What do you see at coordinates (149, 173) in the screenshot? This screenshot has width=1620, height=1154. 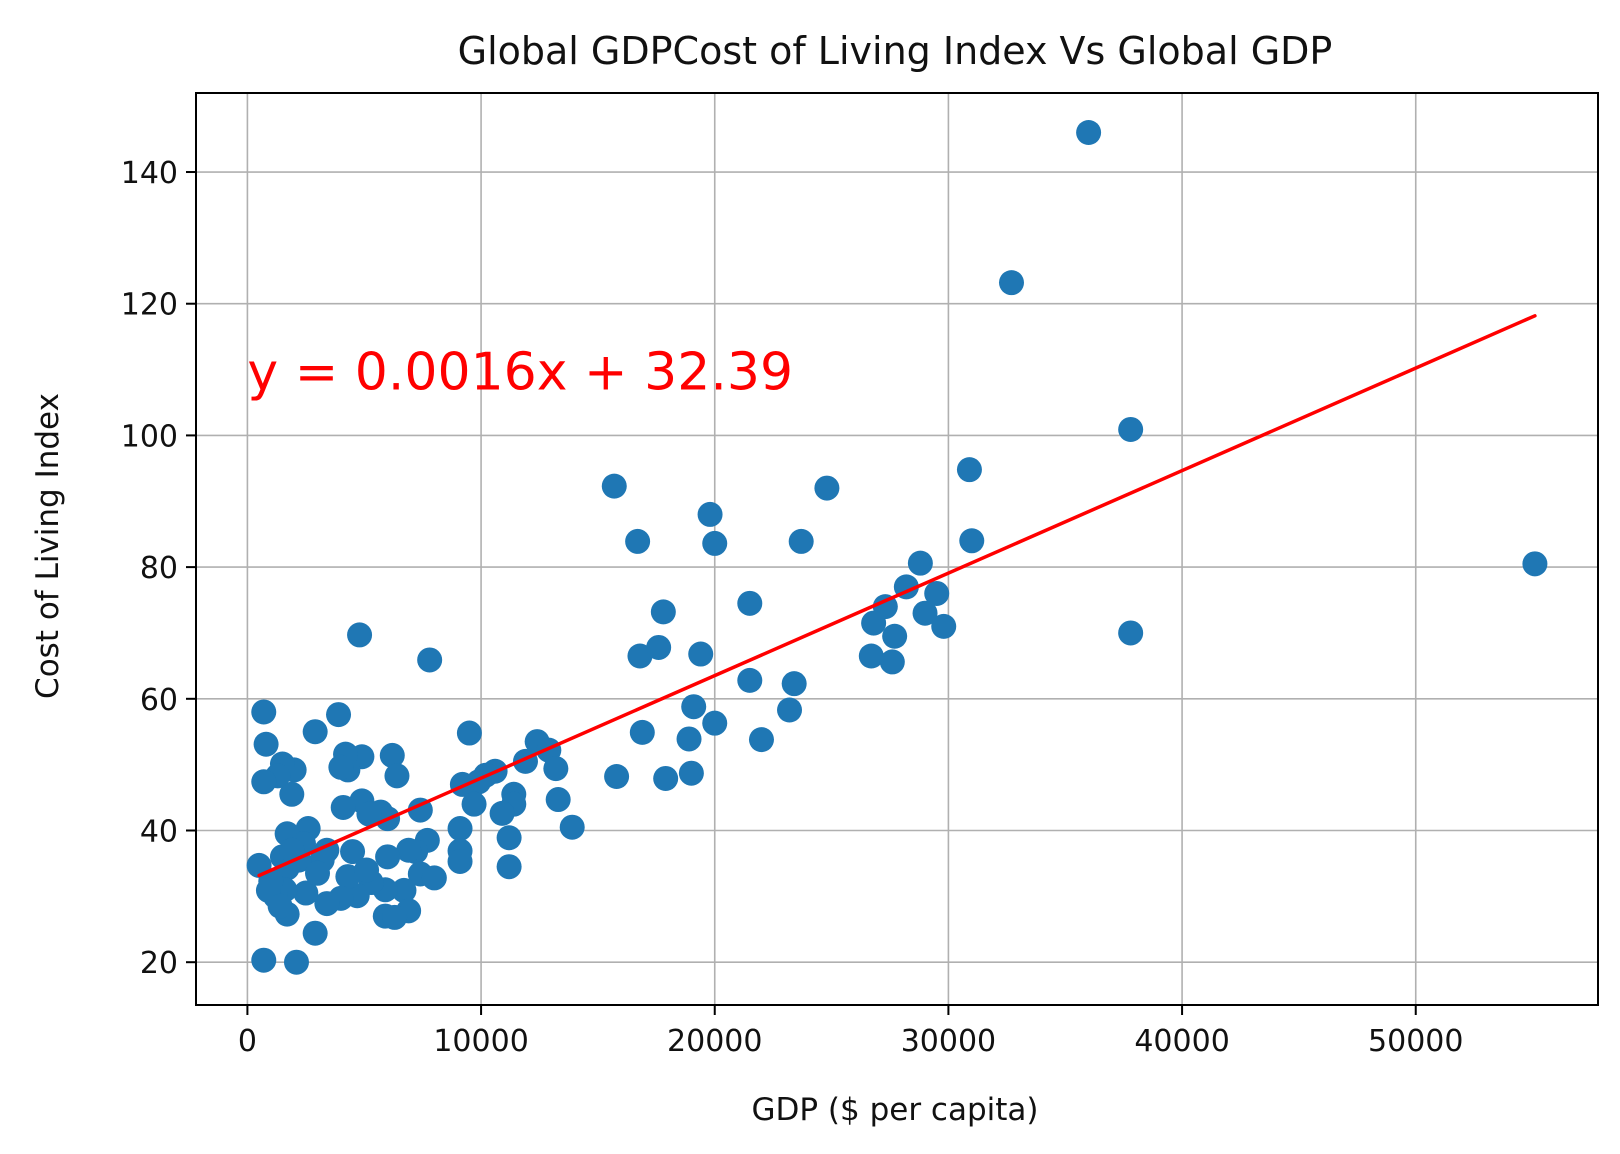 I see `y-tick-label: 140` at bounding box center [149, 173].